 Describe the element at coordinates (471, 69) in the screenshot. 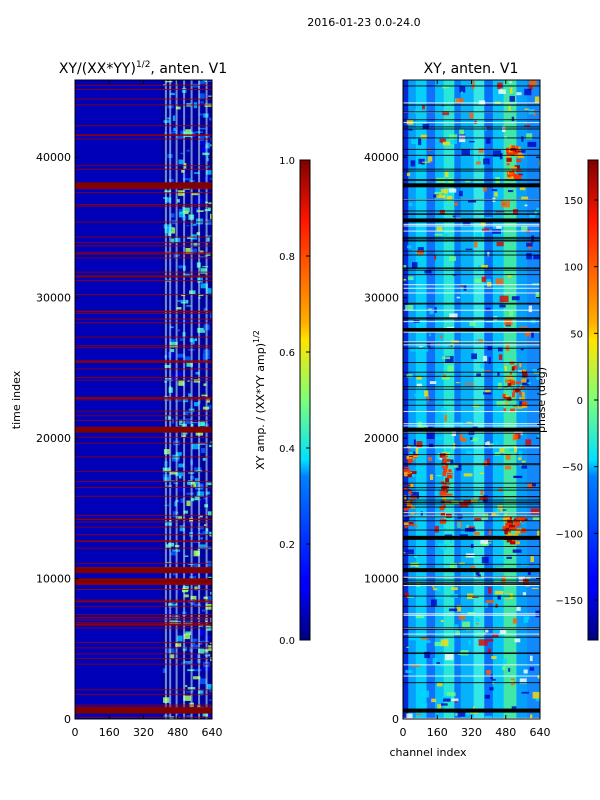

I see `phase-panel-title: XY, anten. V1` at that location.